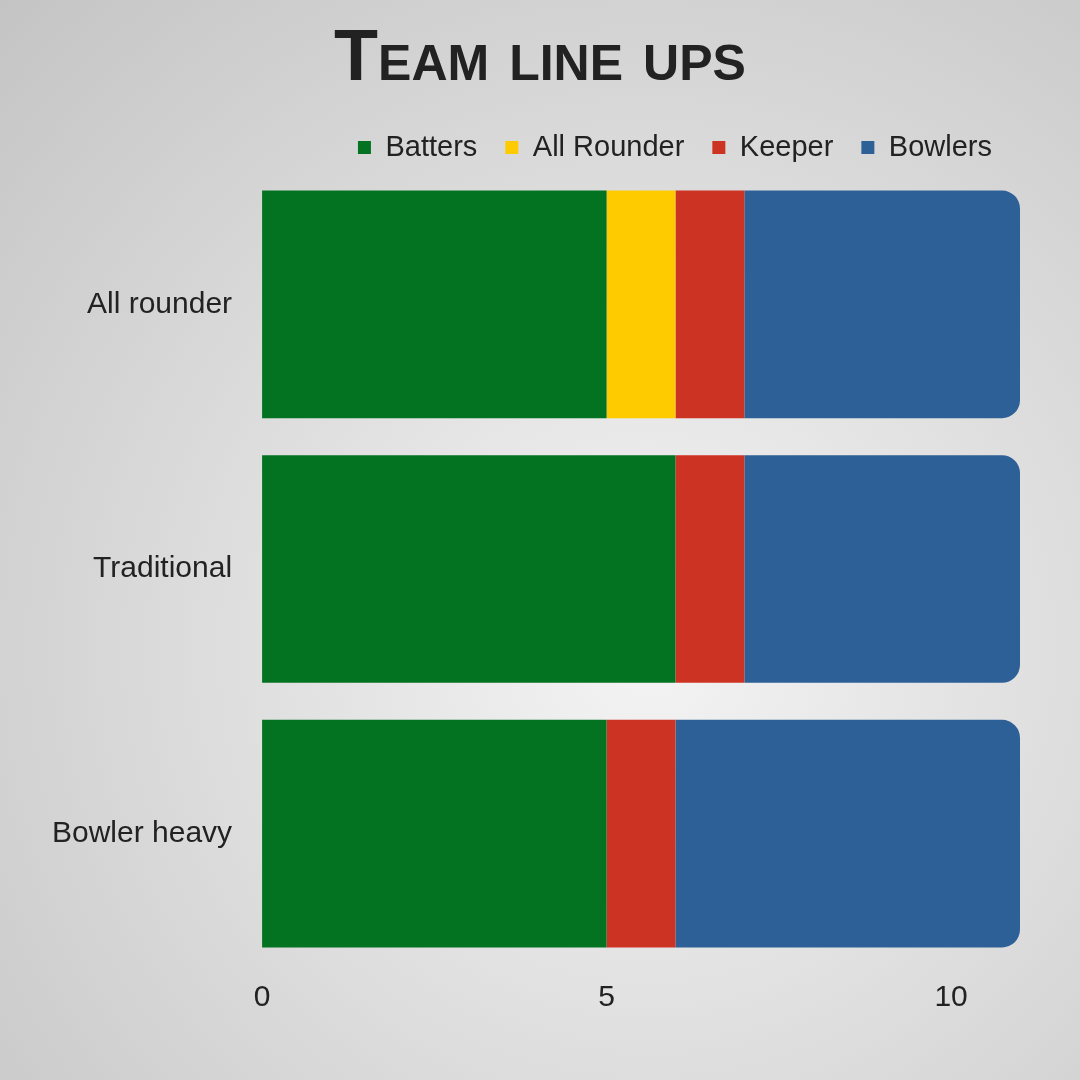 This screenshot has height=1080, width=1080. What do you see at coordinates (606, 996) in the screenshot?
I see `x-tick-label: 5` at bounding box center [606, 996].